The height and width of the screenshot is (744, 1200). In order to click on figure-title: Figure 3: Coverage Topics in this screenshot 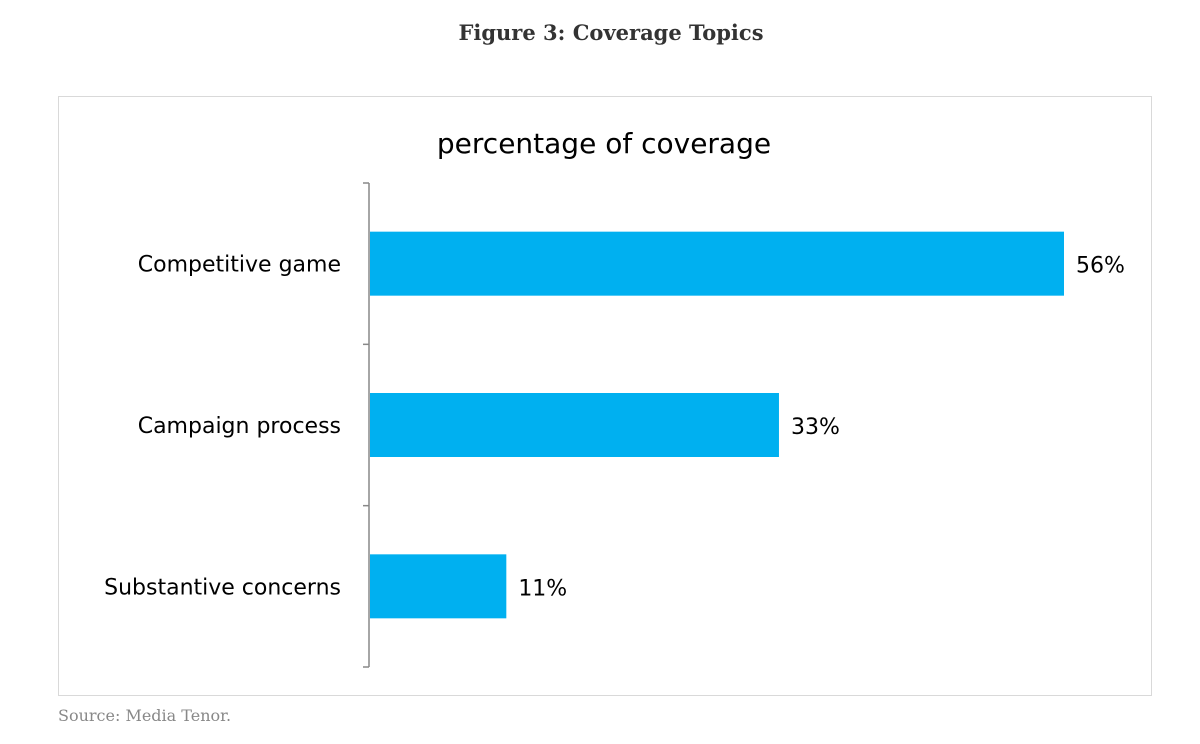, I will do `click(611, 32)`.